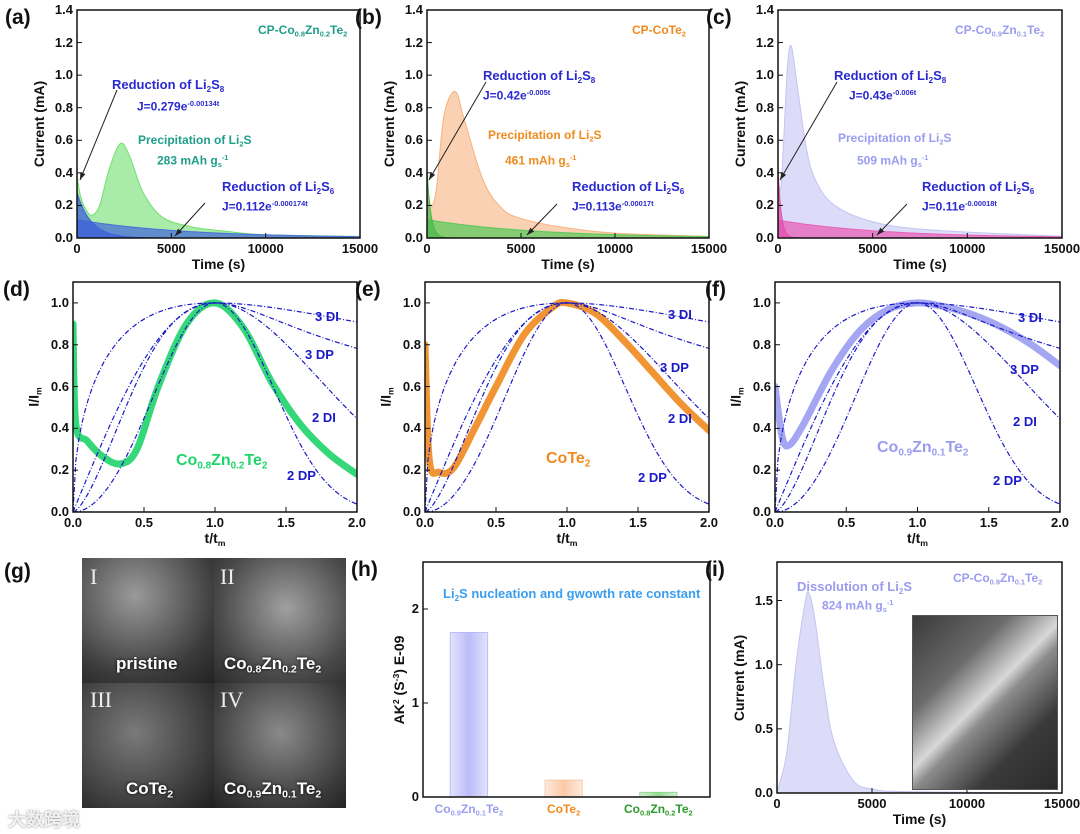 The width and height of the screenshot is (1080, 834). Describe the element at coordinates (469, 810) in the screenshot. I see `category-label: Co0.9Zn0.1Te2` at that location.